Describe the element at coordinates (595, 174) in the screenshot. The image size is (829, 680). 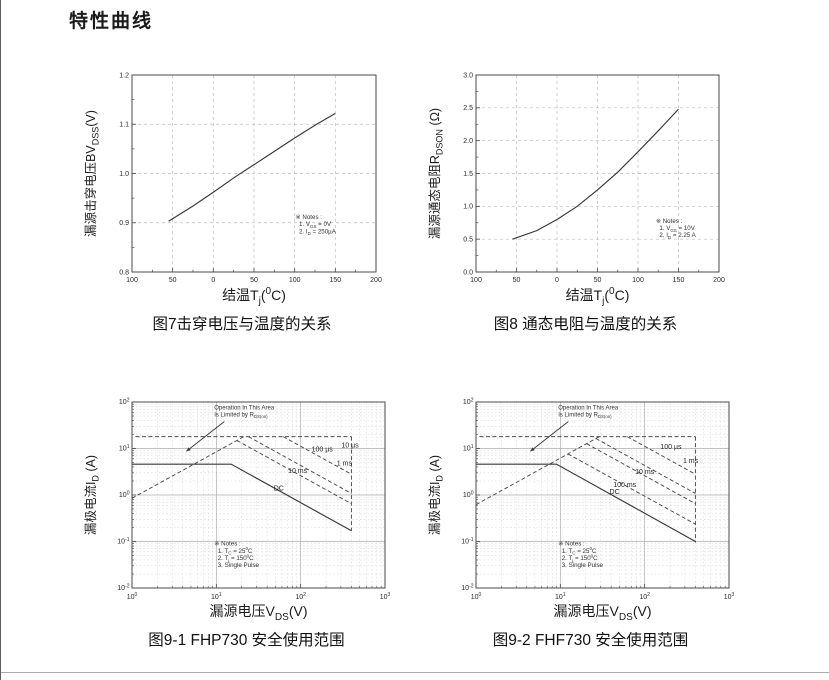
I see `fig8-line` at that location.